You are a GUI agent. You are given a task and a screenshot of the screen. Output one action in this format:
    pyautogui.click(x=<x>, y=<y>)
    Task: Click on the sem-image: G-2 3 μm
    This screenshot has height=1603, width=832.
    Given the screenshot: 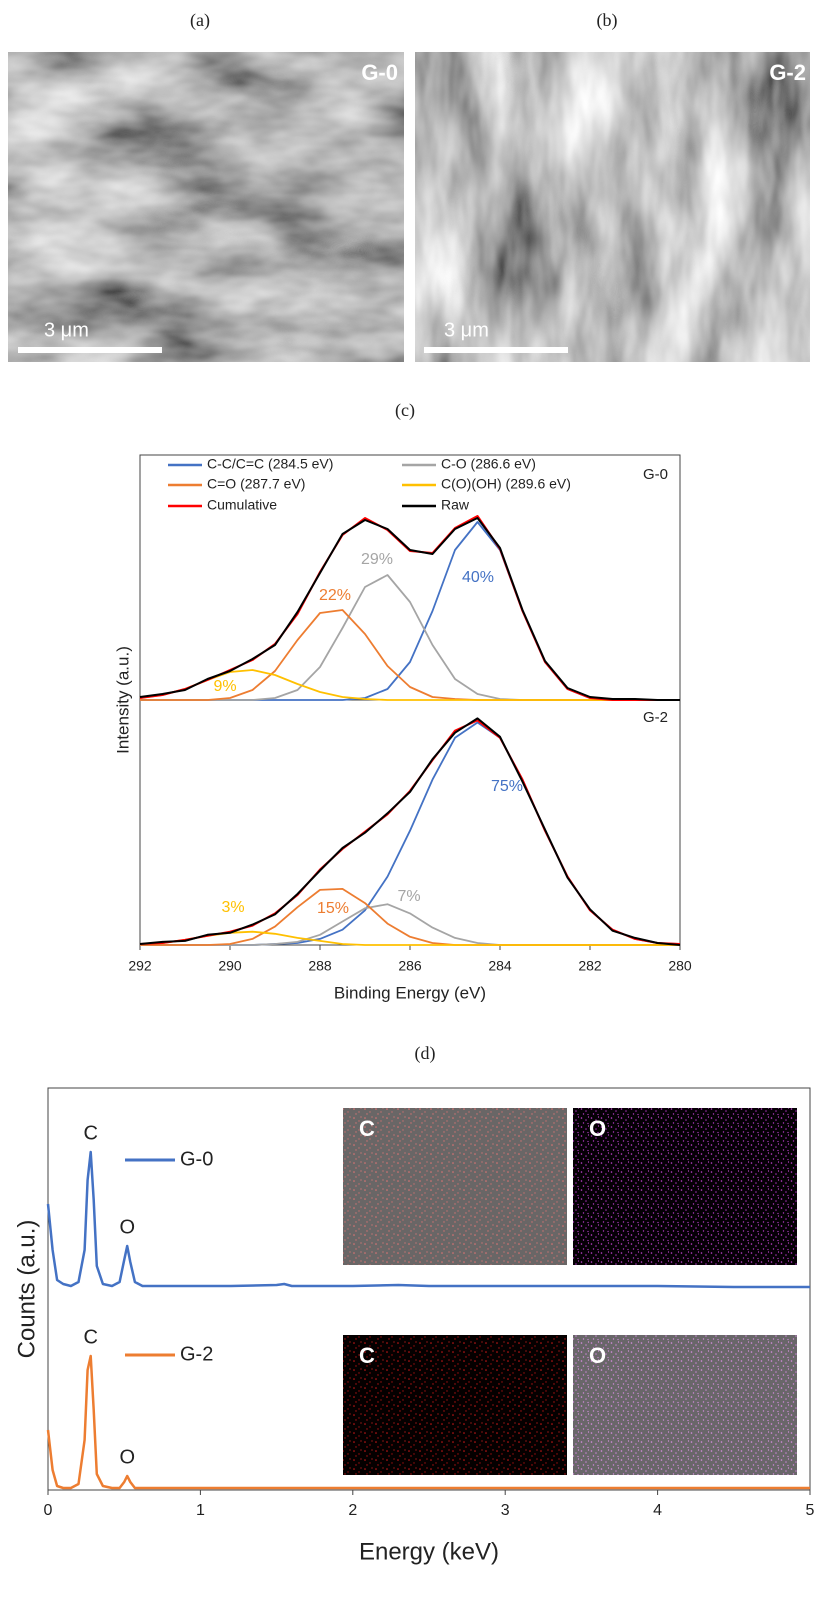 What is the action you would take?
    pyautogui.click(x=612, y=207)
    